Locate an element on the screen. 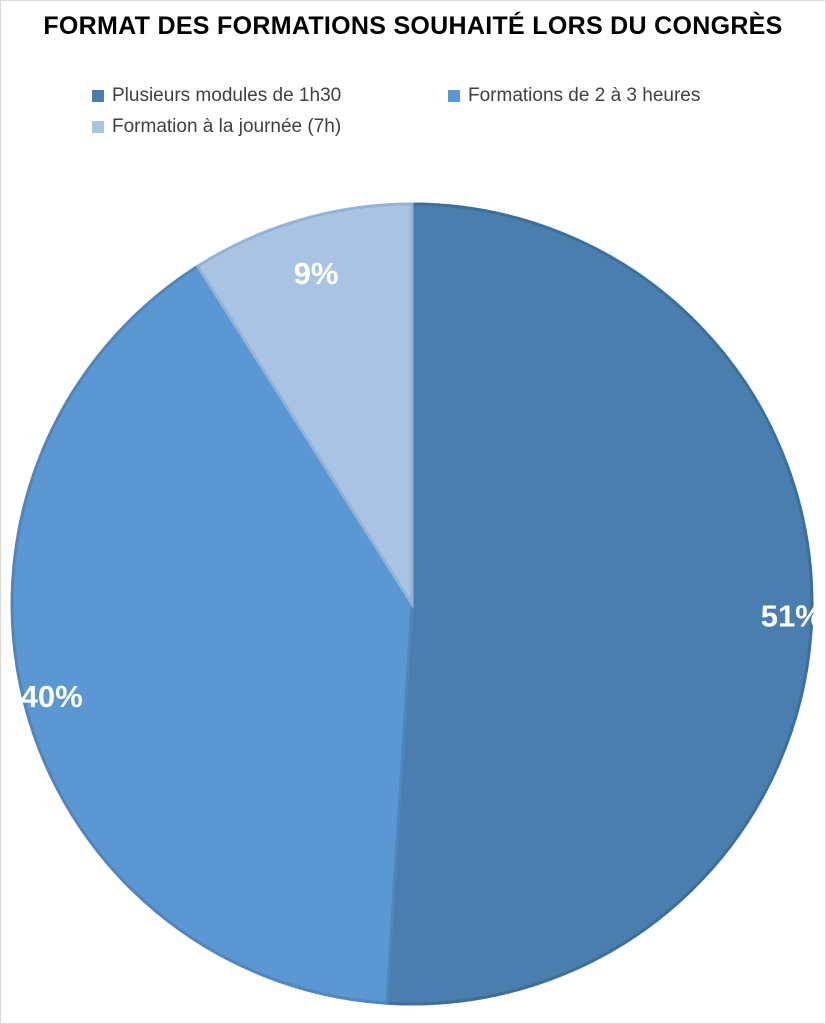  legend-label-2: Formation à la journée (7h) is located at coordinates (227, 126).